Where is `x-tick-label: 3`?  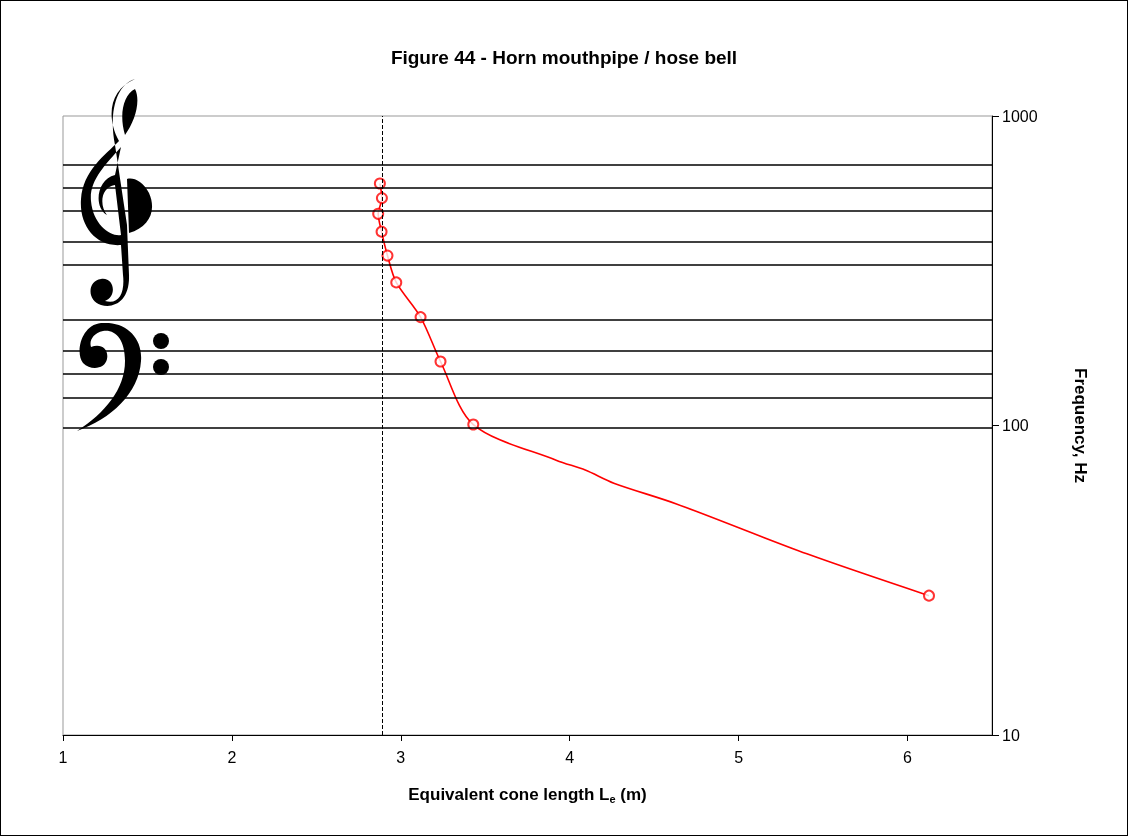
x-tick-label: 3 is located at coordinates (401, 757).